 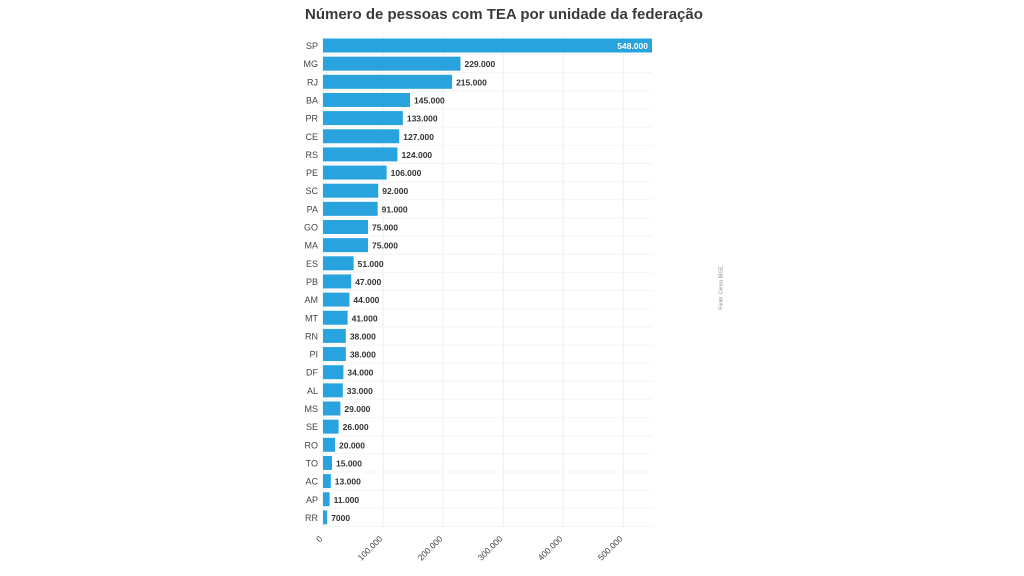 What do you see at coordinates (365, 318) in the screenshot?
I see `value-label: 41.000` at bounding box center [365, 318].